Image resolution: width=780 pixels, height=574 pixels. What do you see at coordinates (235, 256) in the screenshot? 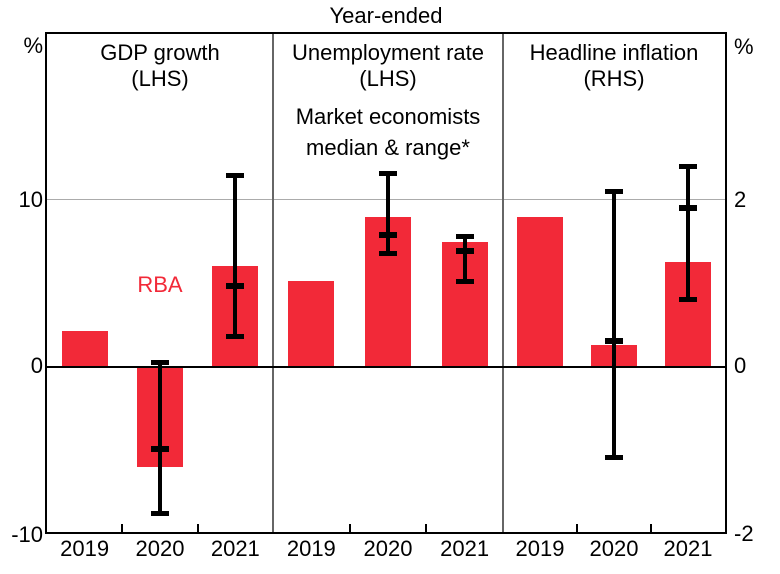
I see `market-range-line-gdp-growth-2021` at bounding box center [235, 256].